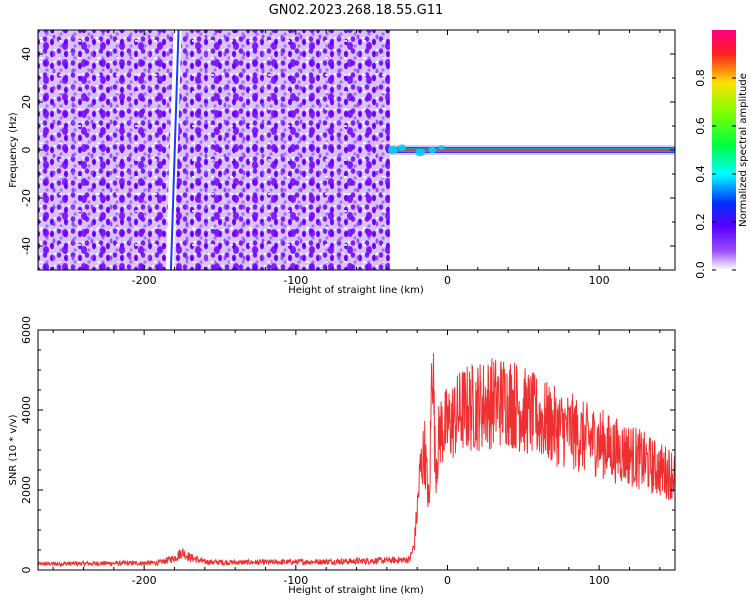  I want to click on colorbar-label: Normalized spectral amplitude, so click(743, 150).